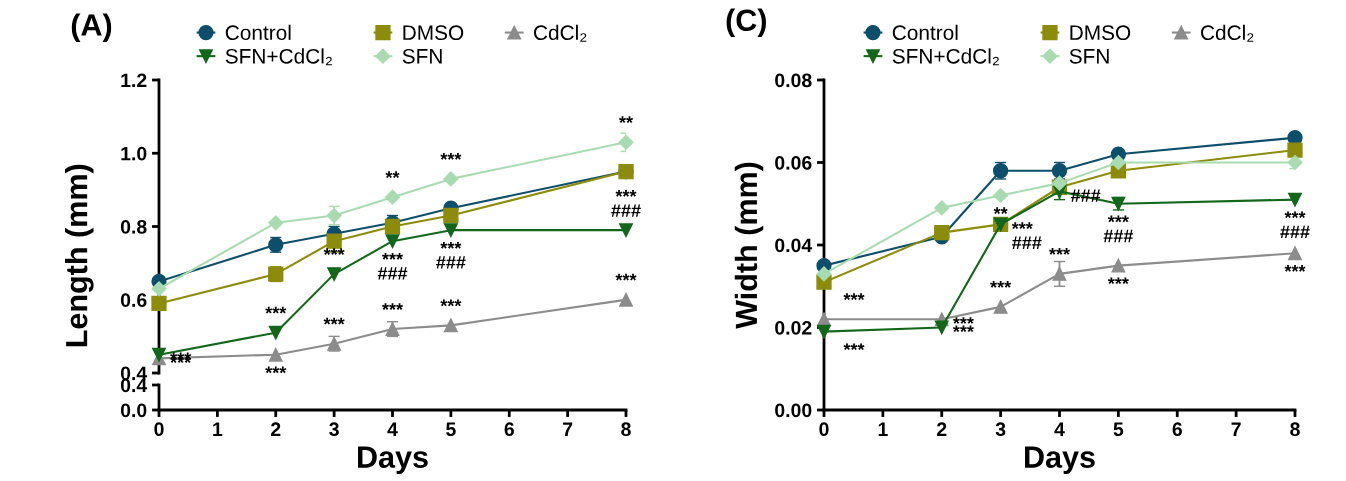 The height and width of the screenshot is (481, 1346). Describe the element at coordinates (793, 410) in the screenshot. I see `y-tick-label: 0.00` at that location.